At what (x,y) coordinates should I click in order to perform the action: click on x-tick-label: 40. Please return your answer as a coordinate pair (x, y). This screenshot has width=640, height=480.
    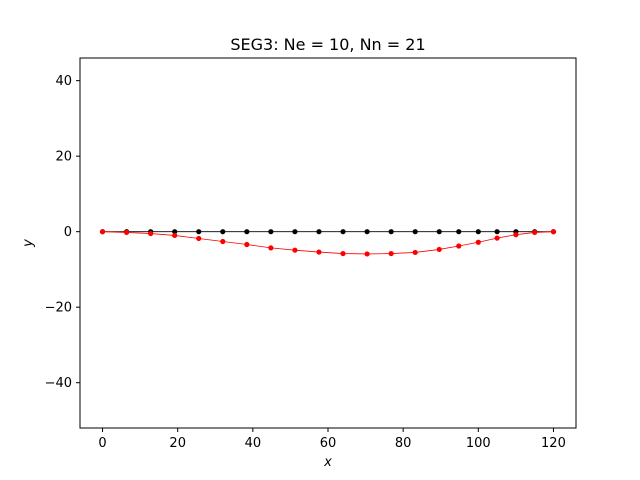
    Looking at the image, I should click on (253, 443).